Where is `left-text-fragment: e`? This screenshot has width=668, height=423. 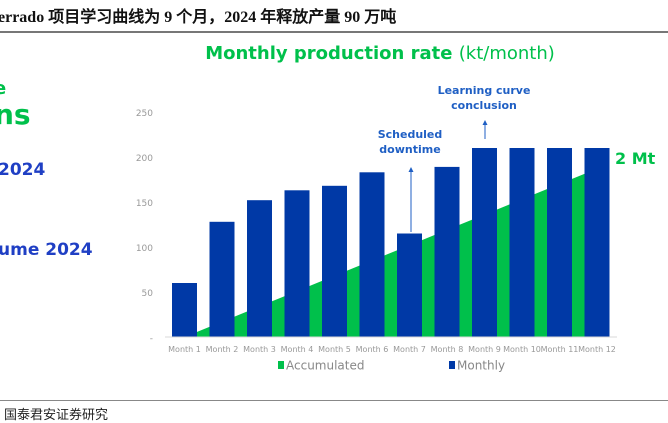 left-text-fragment: e is located at coordinates (3, 88).